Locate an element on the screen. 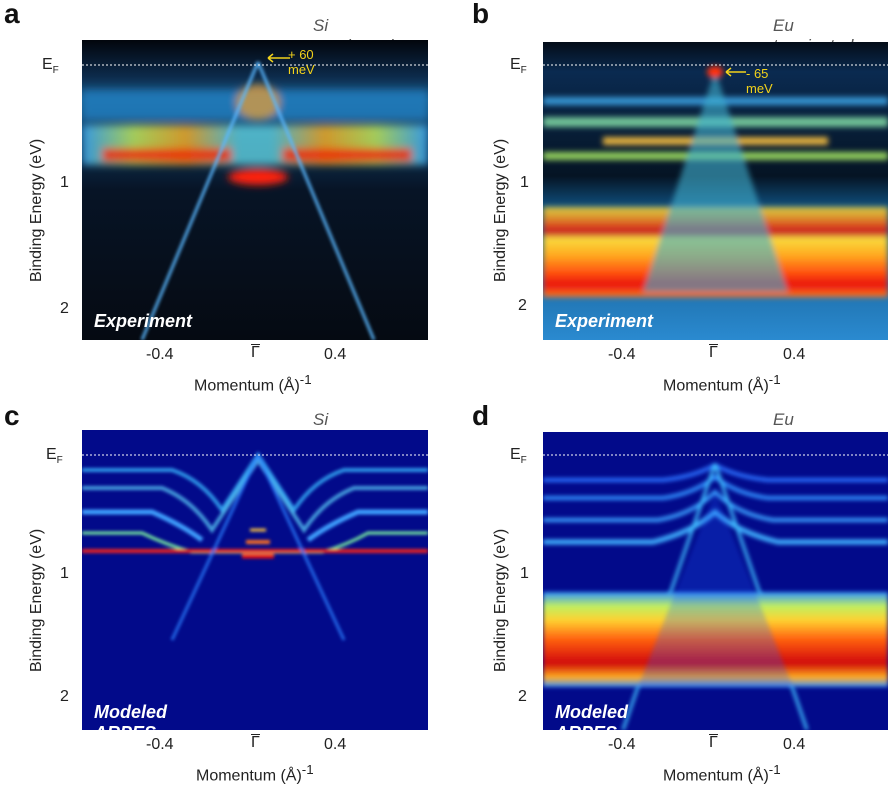 Image resolution: width=890 pixels, height=790 pixels. panel-letter: a is located at coordinates (12, 14).